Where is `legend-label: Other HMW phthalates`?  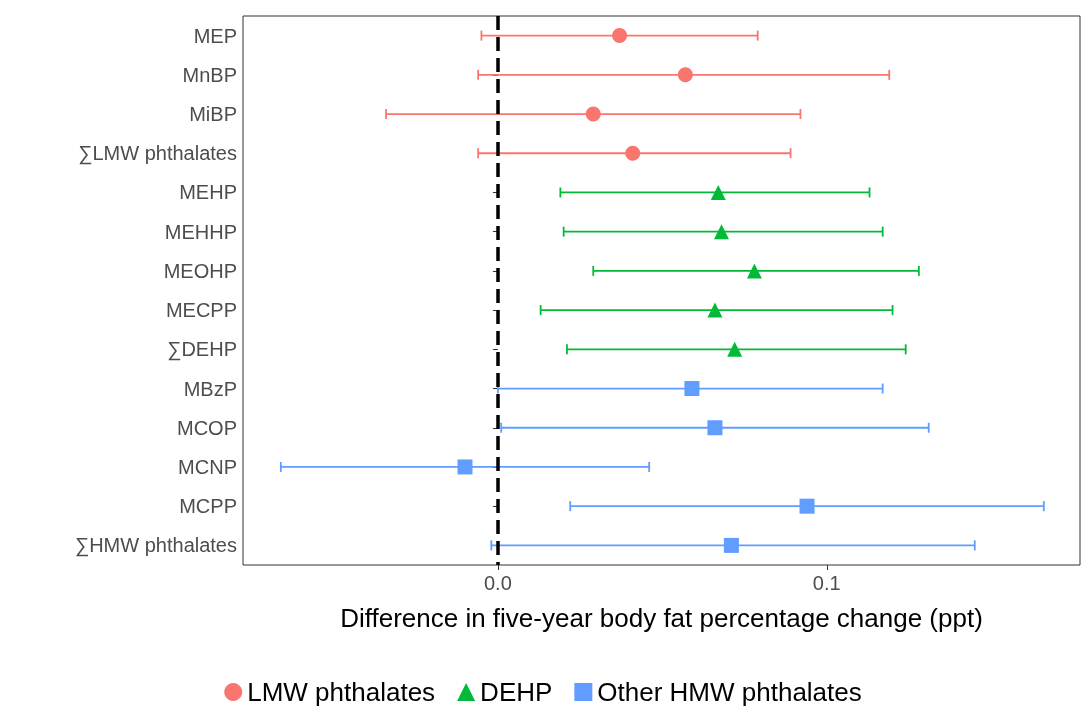
legend-label: Other HMW phthalates is located at coordinates (729, 692).